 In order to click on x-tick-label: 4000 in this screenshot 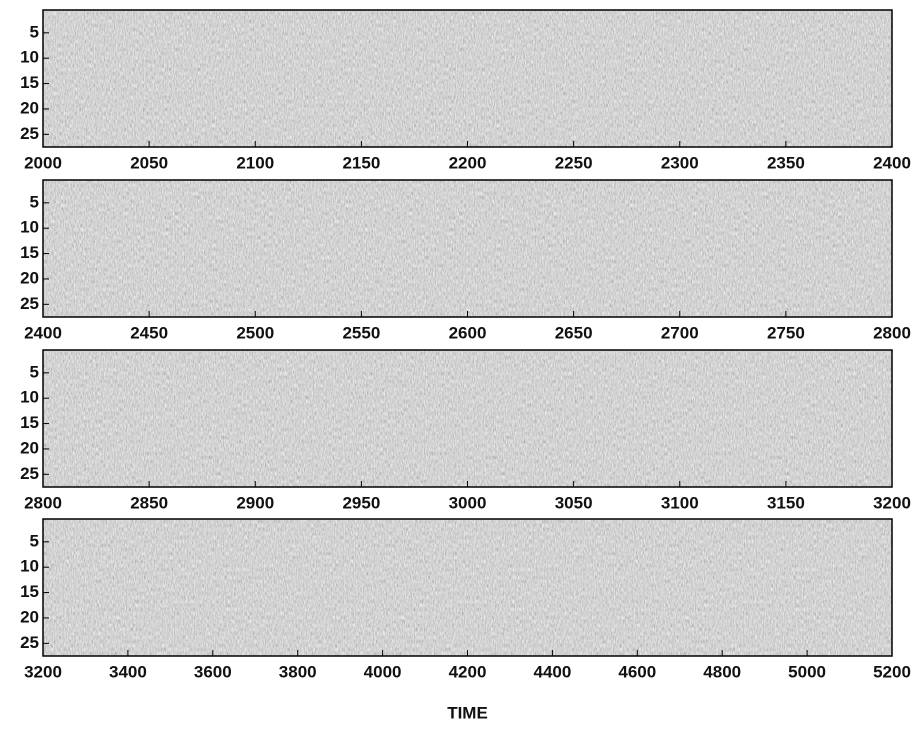, I will do `click(383, 671)`.